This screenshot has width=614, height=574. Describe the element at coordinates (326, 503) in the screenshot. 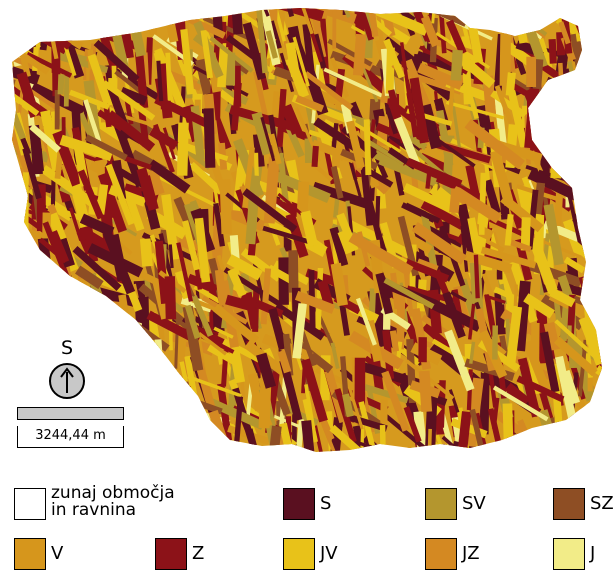

I see `legend-label-s: S` at that location.